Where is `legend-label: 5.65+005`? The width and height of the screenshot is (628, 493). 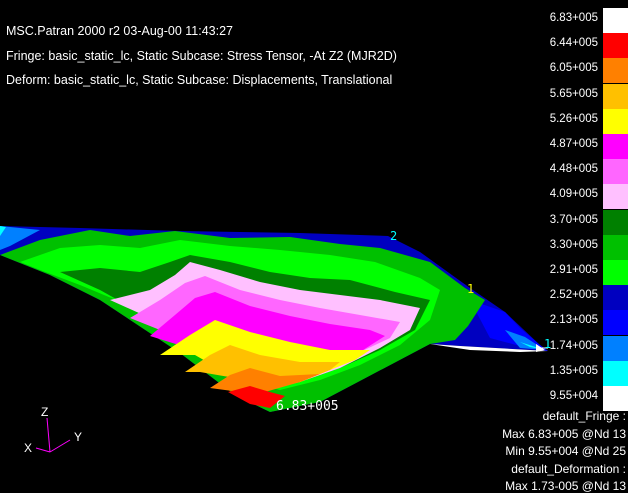 legend-label: 5.65+005 is located at coordinates (573, 93).